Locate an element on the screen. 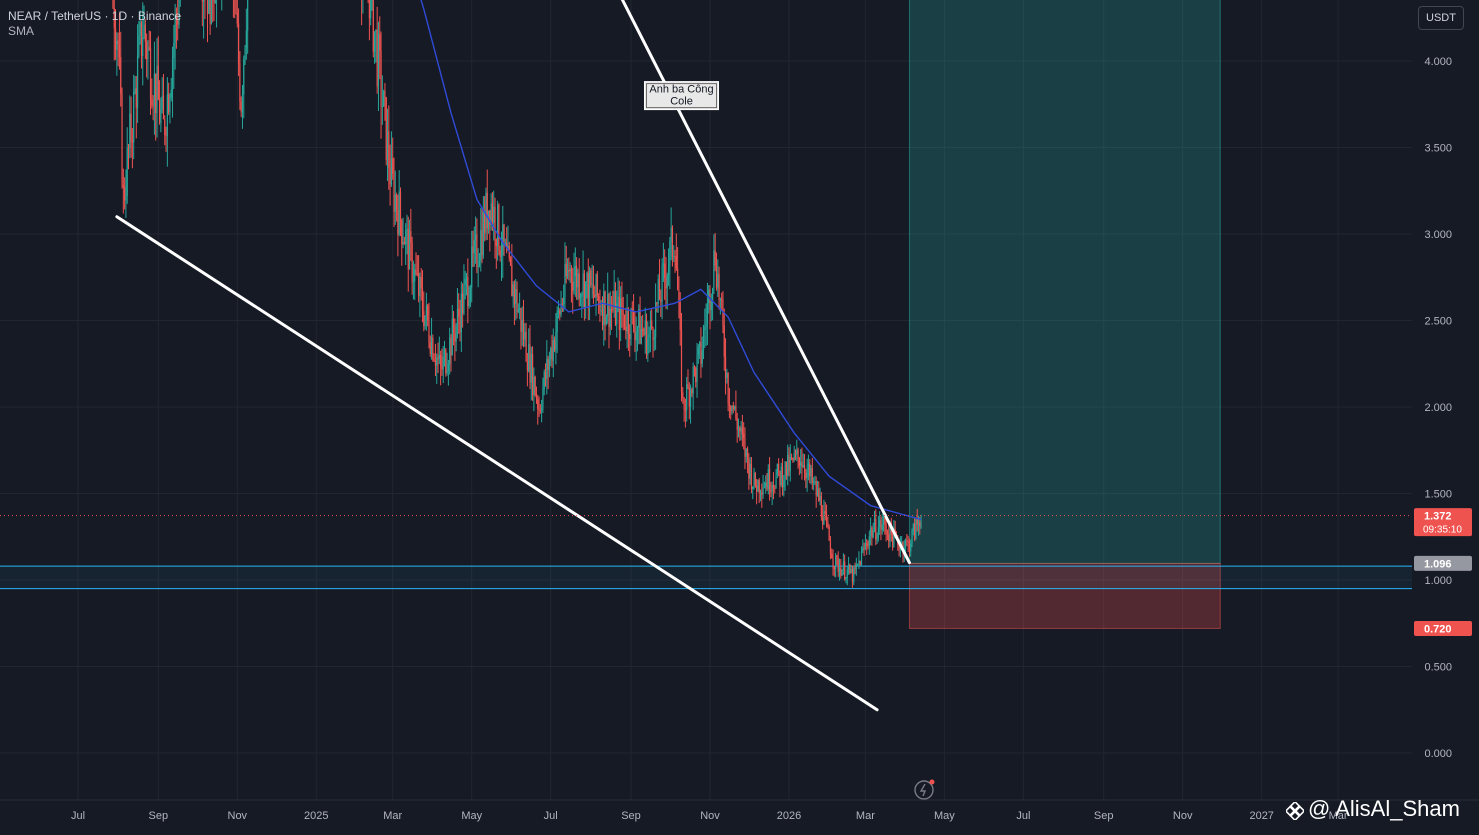  indicator-label: SMA is located at coordinates (94, 31).